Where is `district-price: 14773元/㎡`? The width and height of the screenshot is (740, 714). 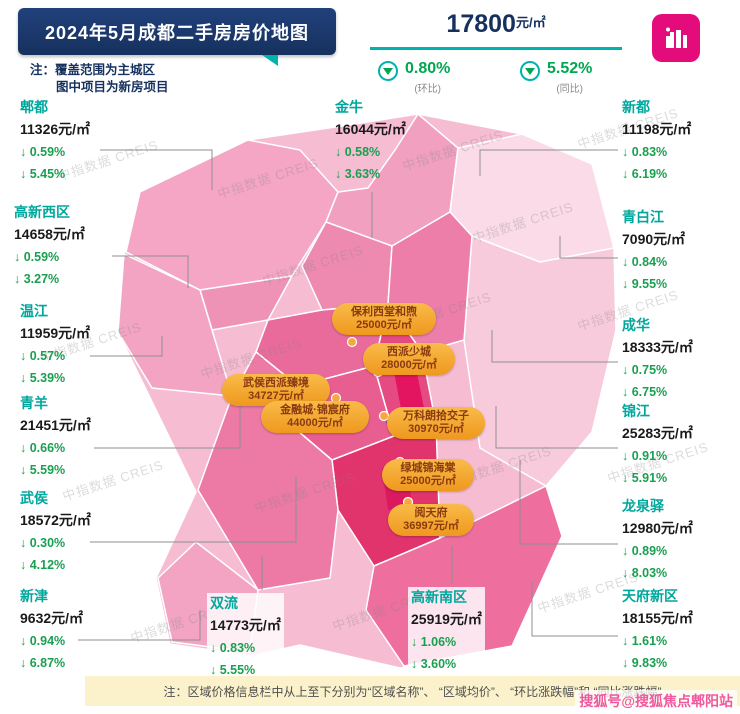 district-price: 14773元/㎡ is located at coordinates (245, 625).